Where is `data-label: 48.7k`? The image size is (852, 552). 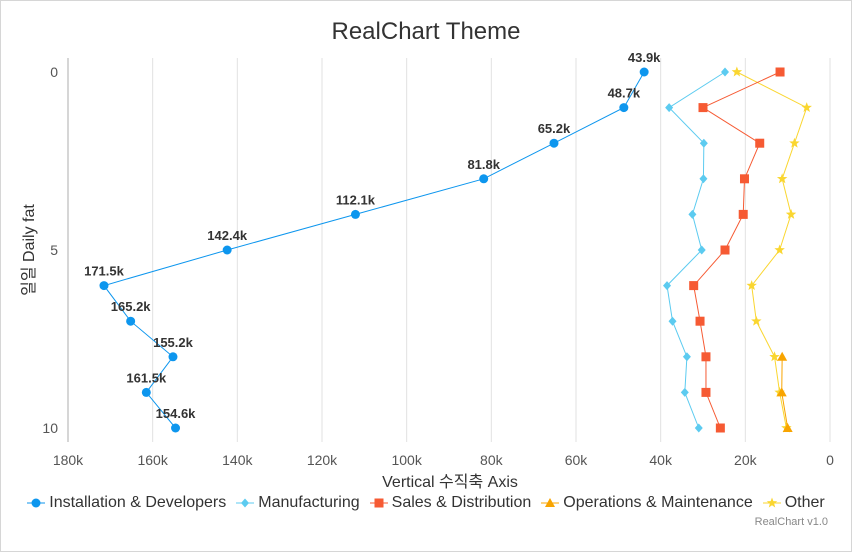
data-label: 48.7k is located at coordinates (624, 93).